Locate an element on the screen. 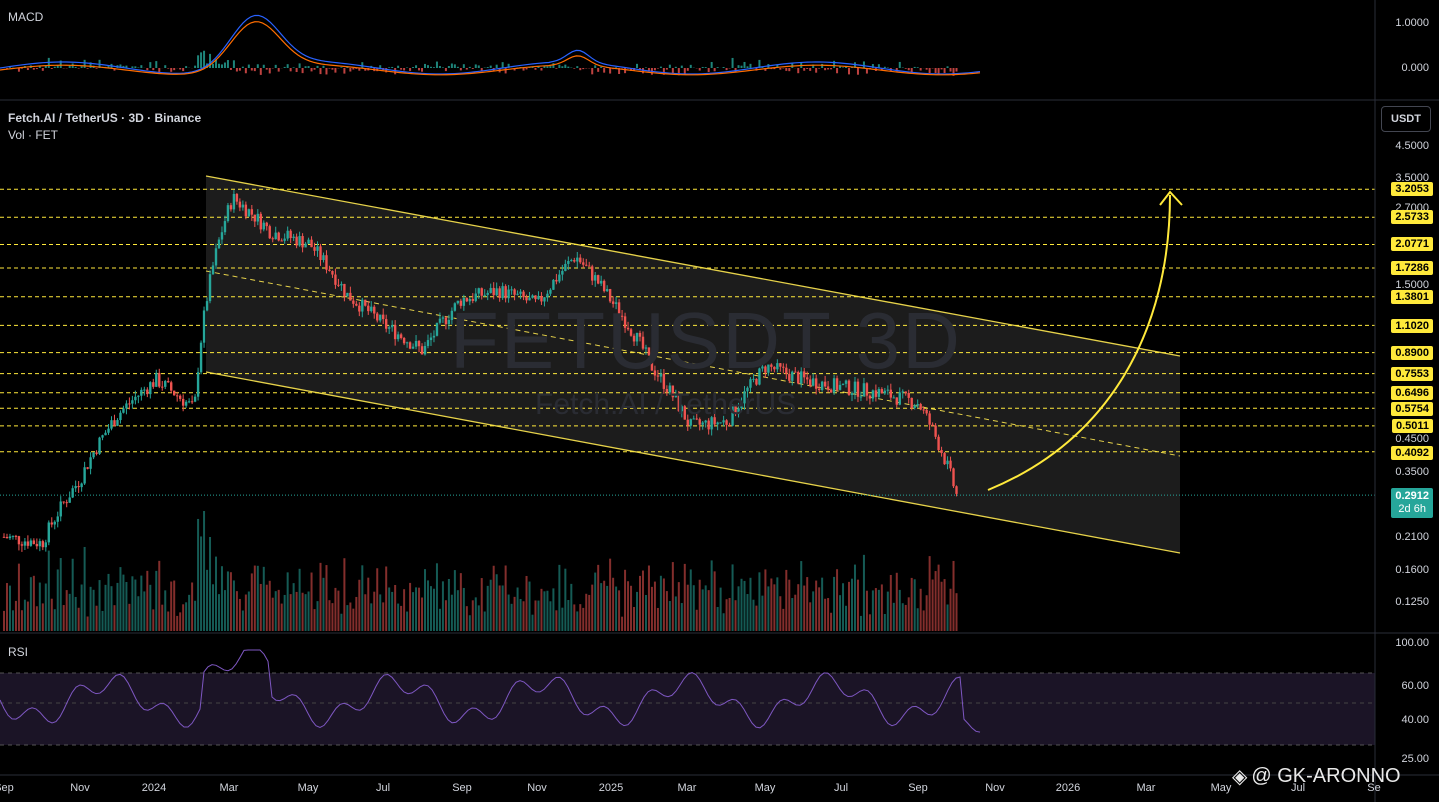  macd-line is located at coordinates (490, 44).